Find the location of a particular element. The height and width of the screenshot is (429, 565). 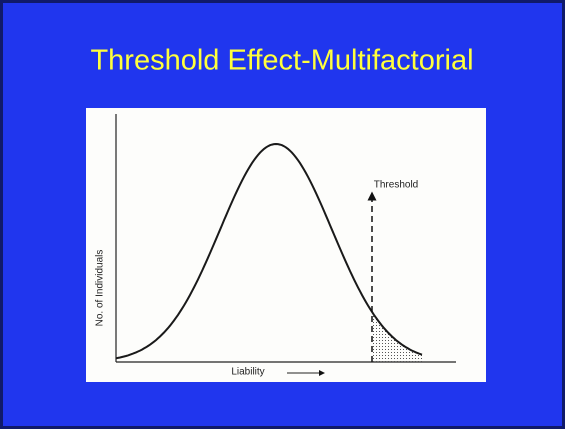

x-axis-label: Liability is located at coordinates (247, 372).